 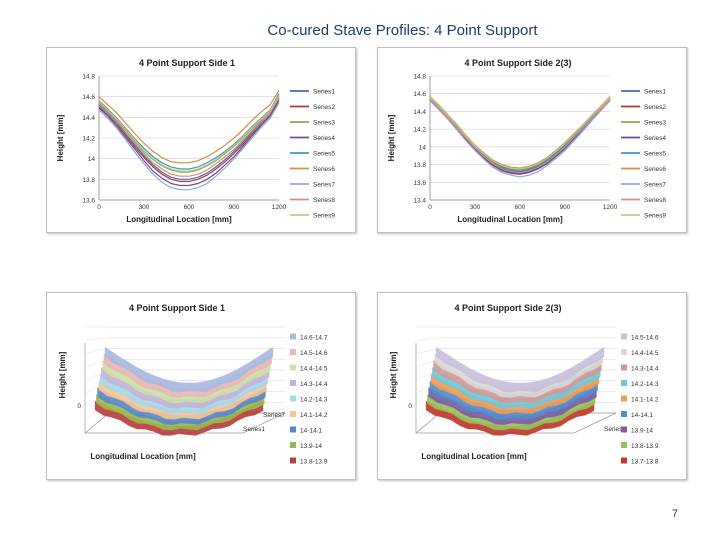 I want to click on y-tick-label: 14, so click(x=92, y=159).